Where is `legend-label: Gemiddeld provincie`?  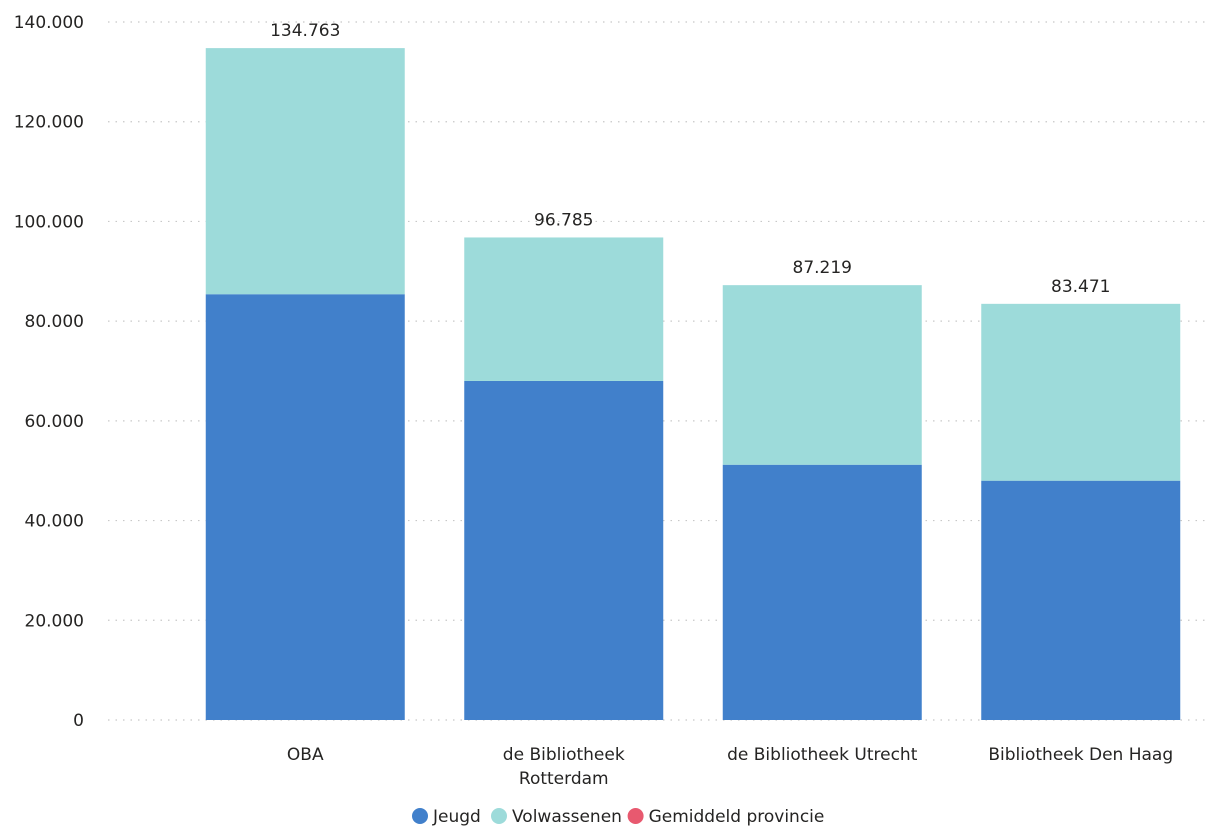
legend-label: Gemiddeld provincie is located at coordinates (737, 817).